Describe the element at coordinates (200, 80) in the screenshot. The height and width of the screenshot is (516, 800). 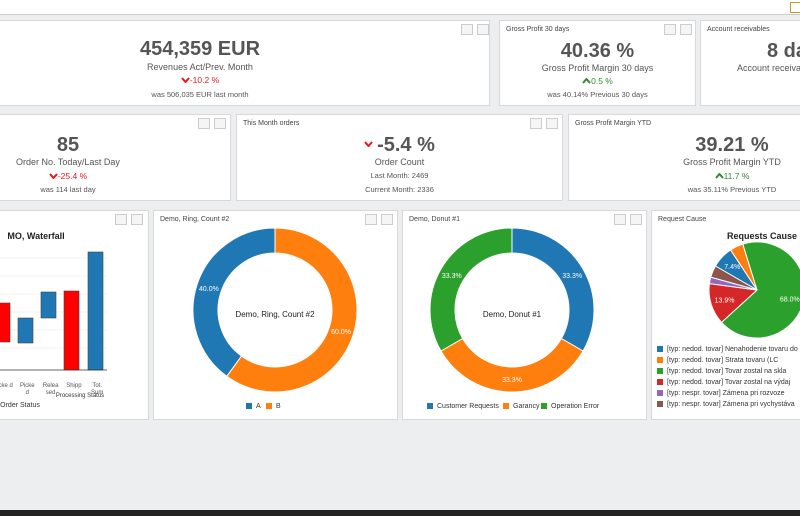
I see `kpi-change: -10.2 %` at that location.